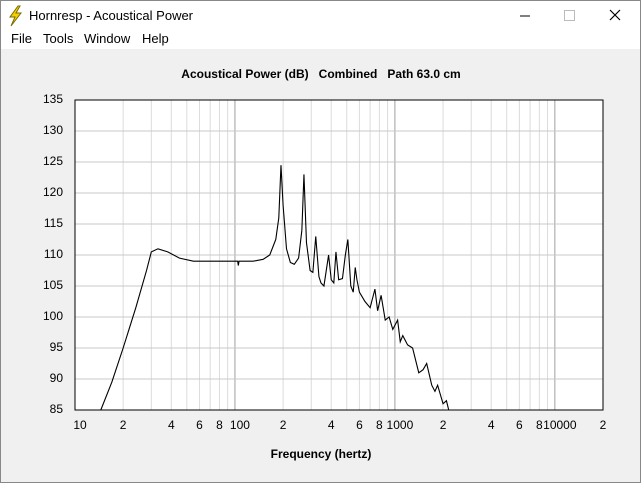  Describe the element at coordinates (560, 425) in the screenshot. I see `x-tick-label: 10000` at that location.